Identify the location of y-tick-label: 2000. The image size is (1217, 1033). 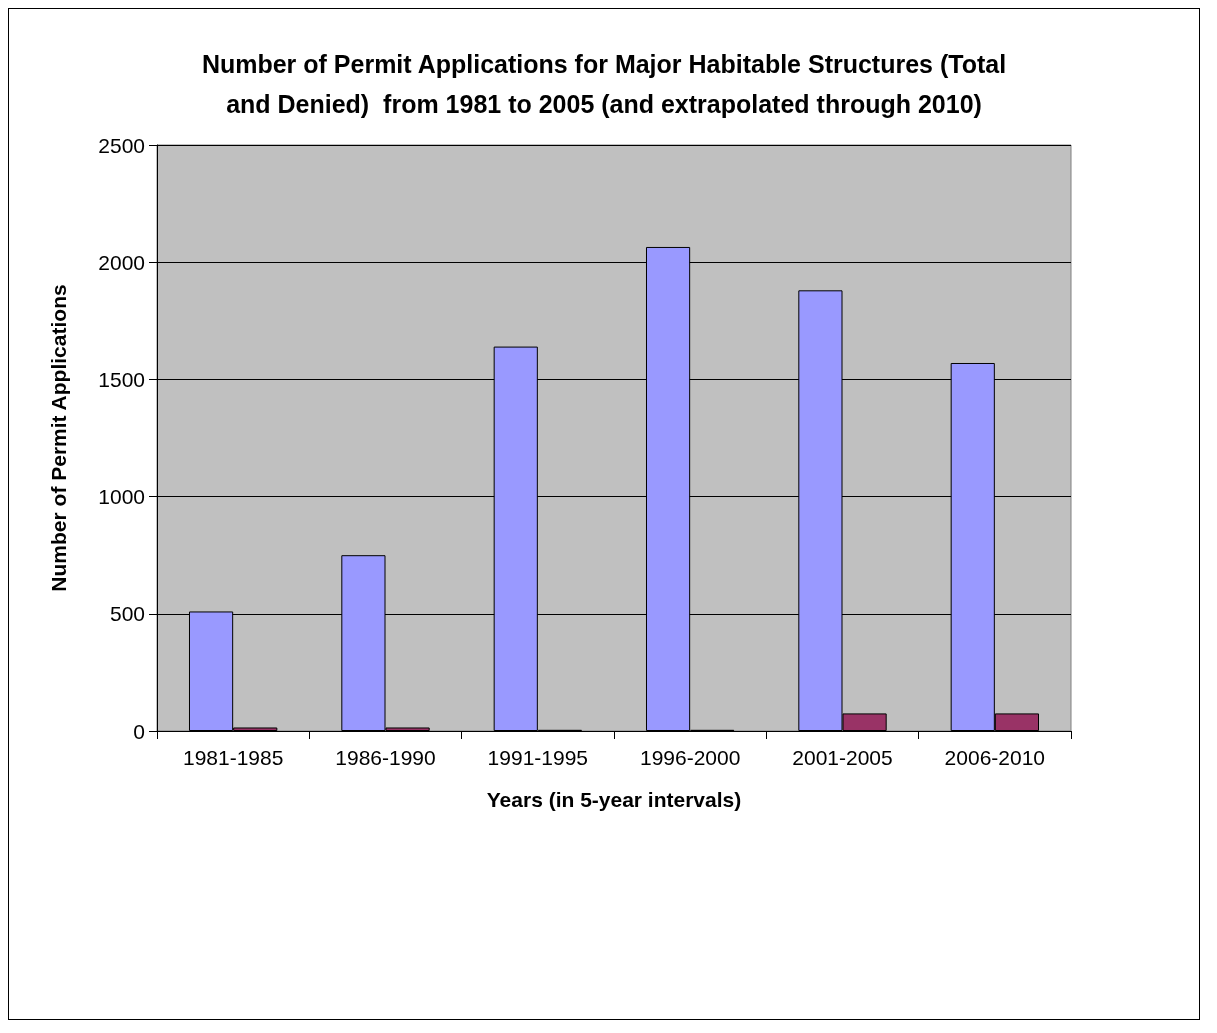
(121, 262).